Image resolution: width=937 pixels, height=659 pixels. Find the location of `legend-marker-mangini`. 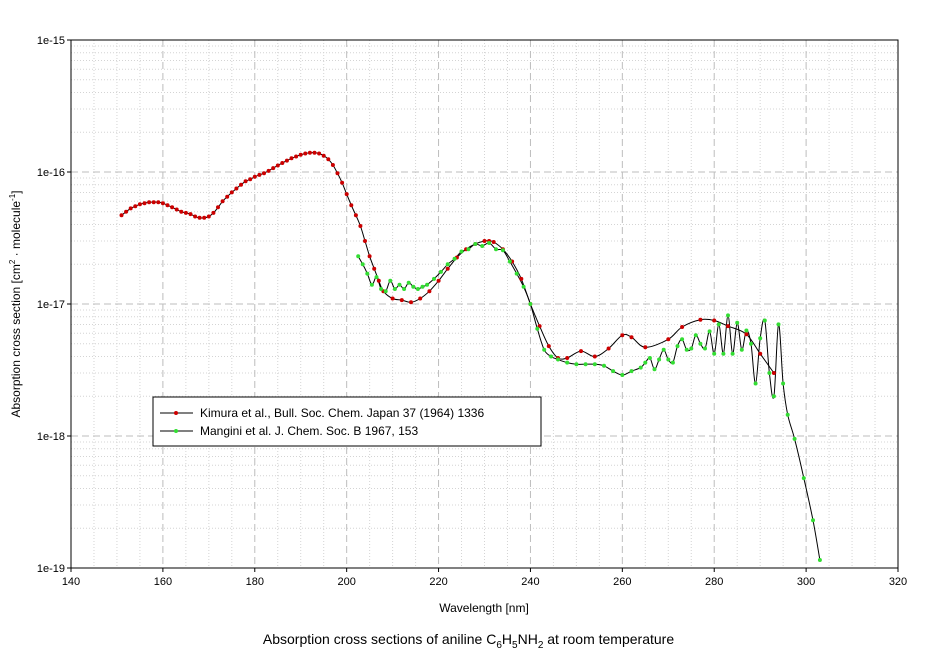

legend-marker-mangini is located at coordinates (176, 431).